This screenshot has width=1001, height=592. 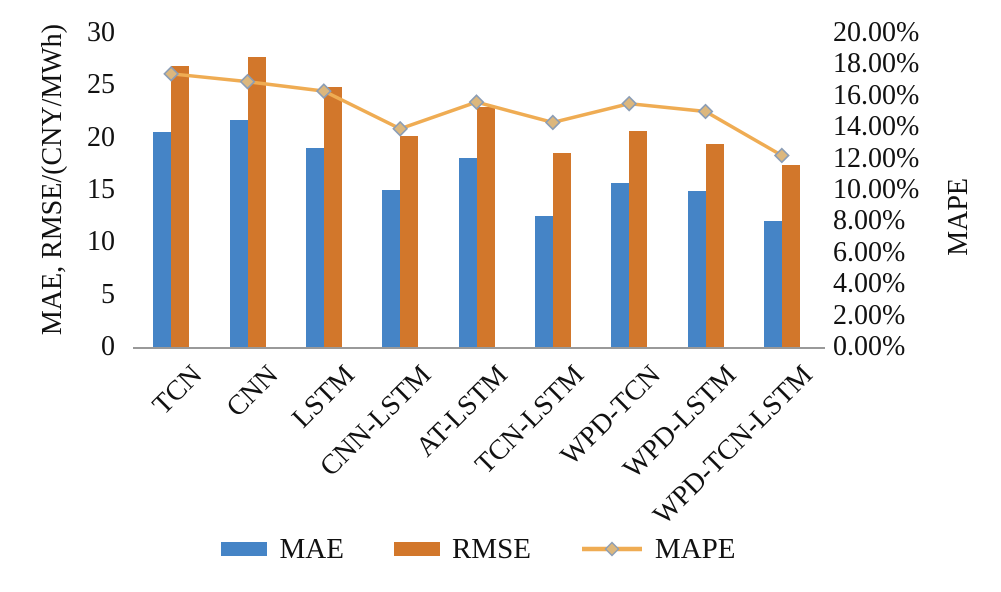 I want to click on legend-label-mape: MAPE, so click(x=695, y=549).